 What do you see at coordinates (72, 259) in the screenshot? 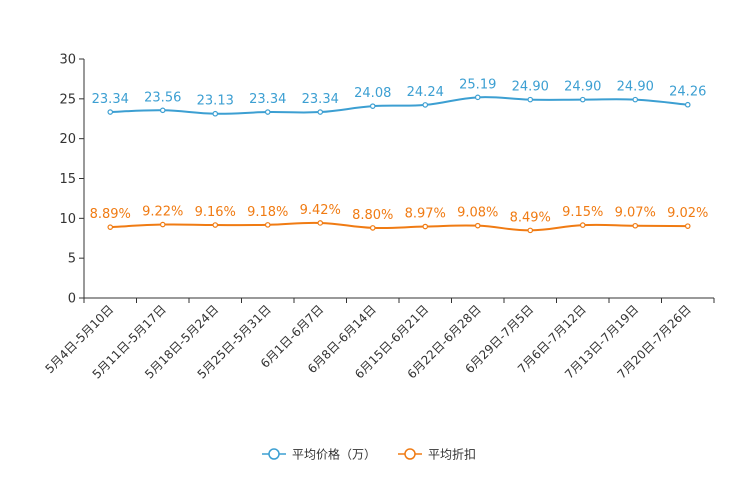
I see `y-tick-label: 5` at bounding box center [72, 259].